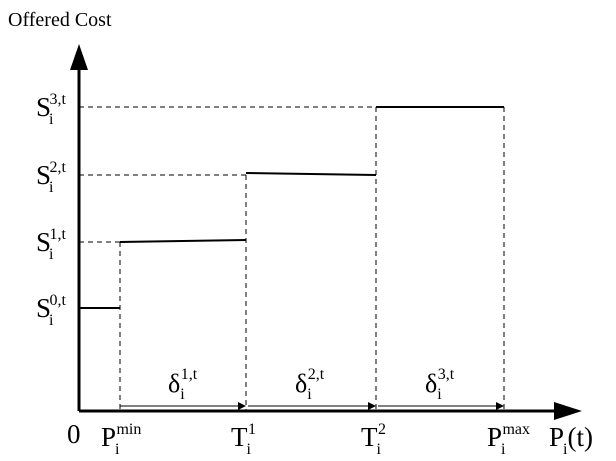 The height and width of the screenshot is (461, 616). Describe the element at coordinates (571, 440) in the screenshot. I see `x-axis-label: Pi(t)` at that location.